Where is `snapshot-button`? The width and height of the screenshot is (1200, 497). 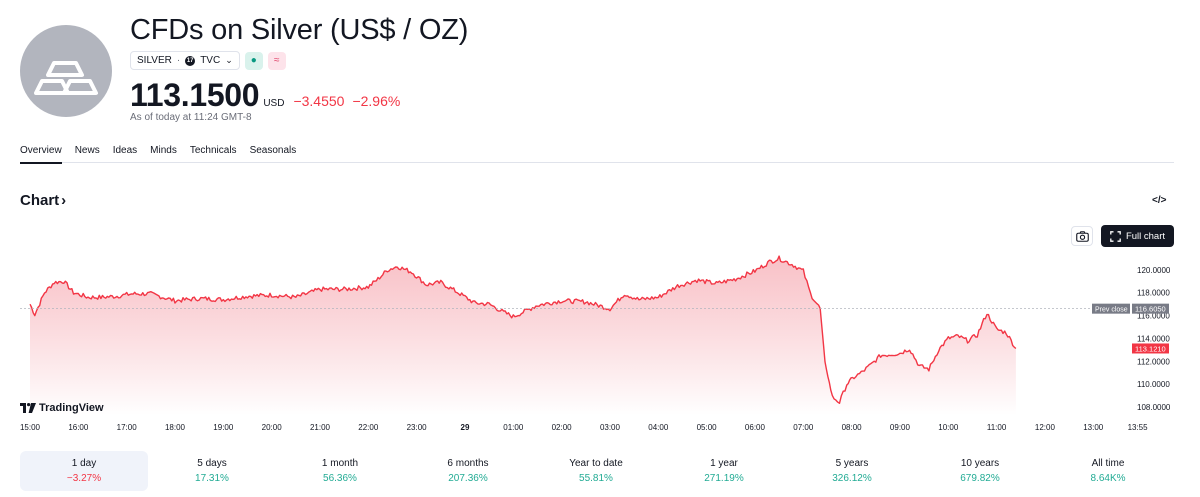 snapshot-button is located at coordinates (1082, 236).